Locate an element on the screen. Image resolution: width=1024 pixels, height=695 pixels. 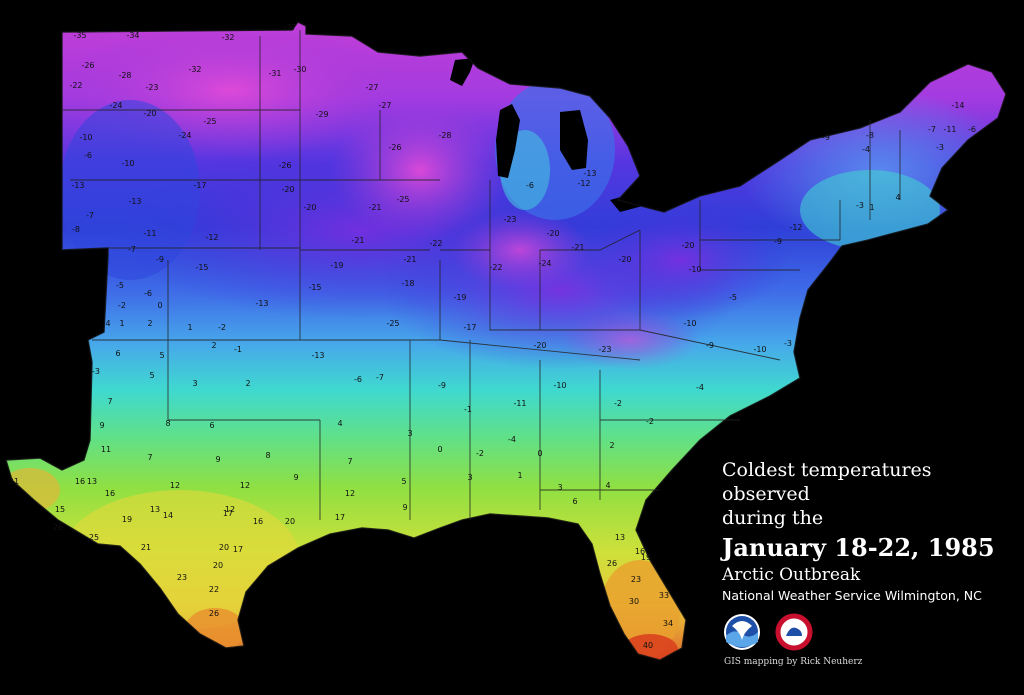
temperature-label: -17 is located at coordinates (469, 327).